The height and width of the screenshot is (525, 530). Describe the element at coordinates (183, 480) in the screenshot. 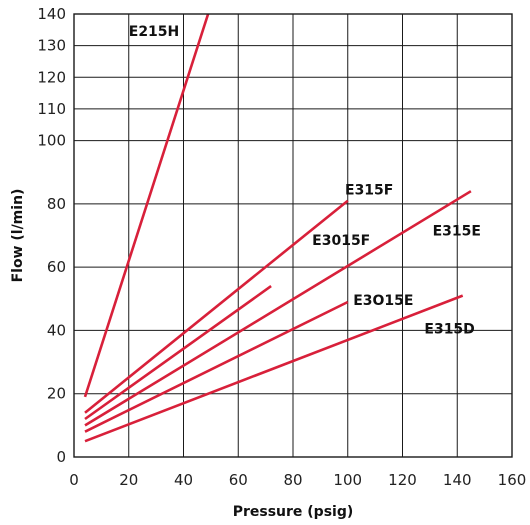

I see `x-tick-label: 40` at that location.